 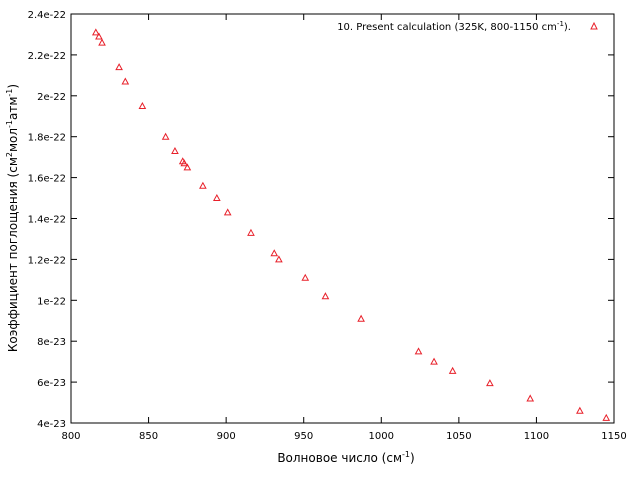 What do you see at coordinates (226, 436) in the screenshot?
I see `x-tick-label: 900` at bounding box center [226, 436].